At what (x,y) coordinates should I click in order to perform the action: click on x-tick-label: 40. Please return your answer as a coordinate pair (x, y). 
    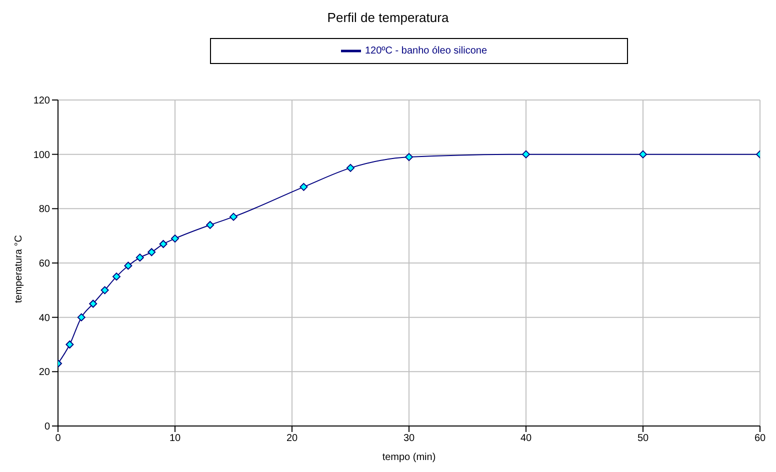
    Looking at the image, I should click on (526, 438).